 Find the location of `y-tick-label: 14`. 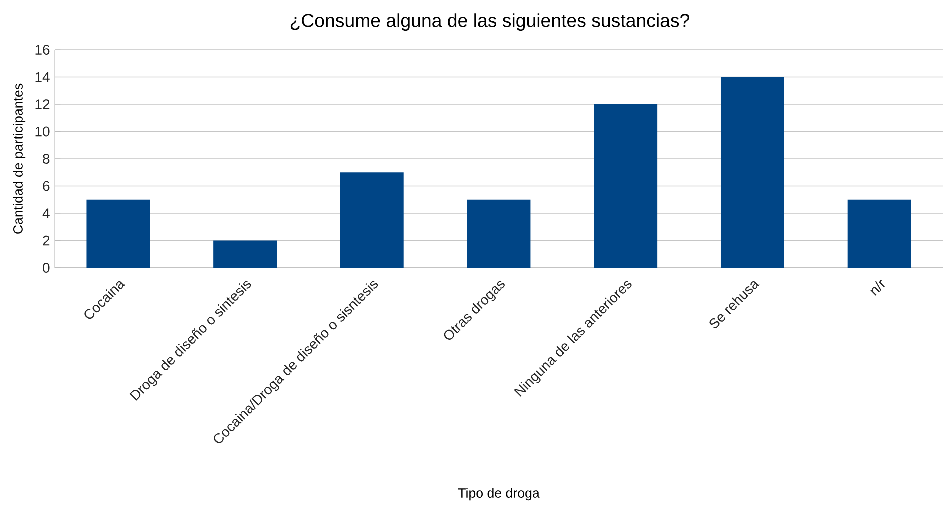

y-tick-label: 14 is located at coordinates (43, 77).